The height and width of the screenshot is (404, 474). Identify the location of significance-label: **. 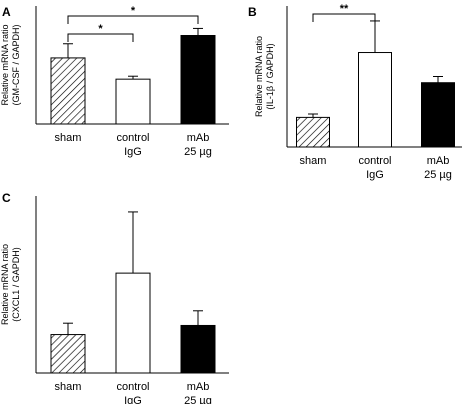
(344, 9).